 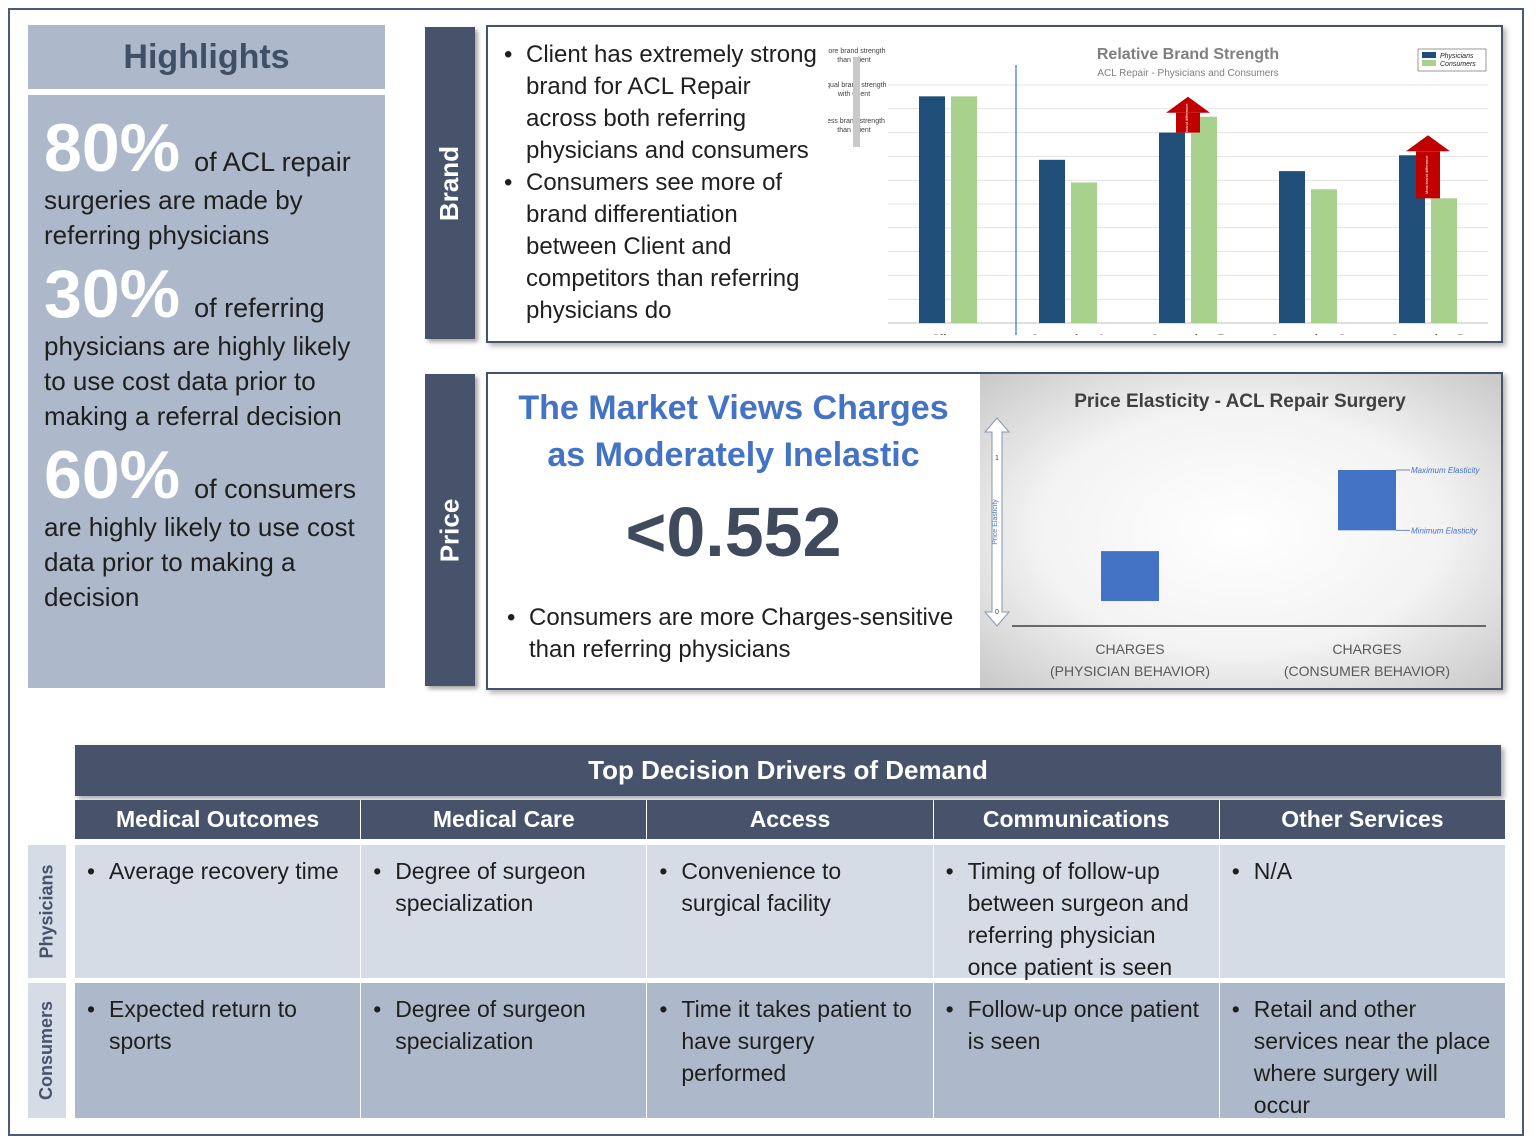 I want to click on cell-bullet: Follow-up once patient is seen, so click(x=1077, y=1025).